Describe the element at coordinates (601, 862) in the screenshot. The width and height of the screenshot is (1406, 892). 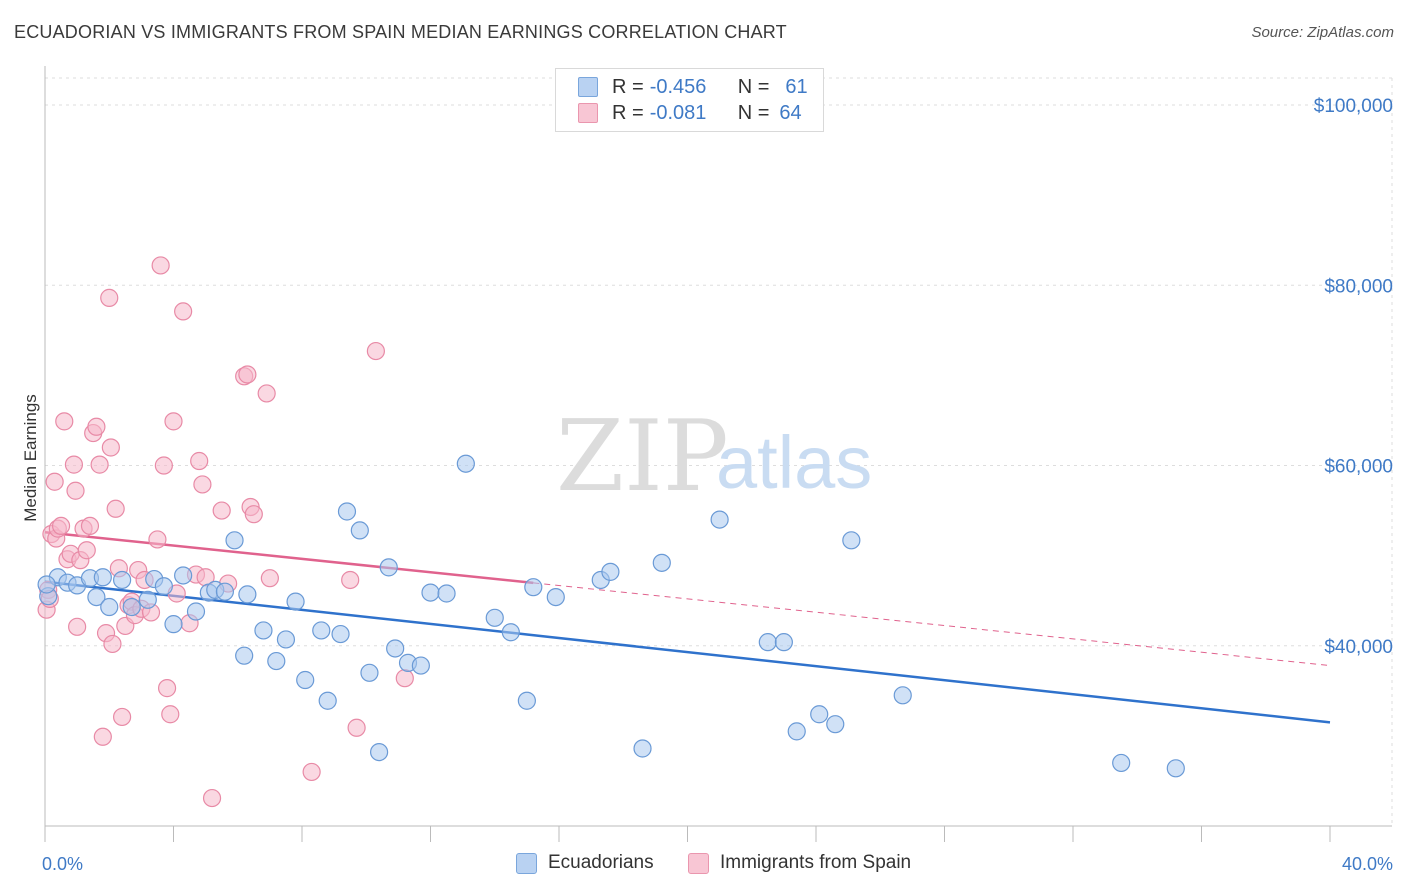
I see `legend-label: Ecuadorians` at that location.